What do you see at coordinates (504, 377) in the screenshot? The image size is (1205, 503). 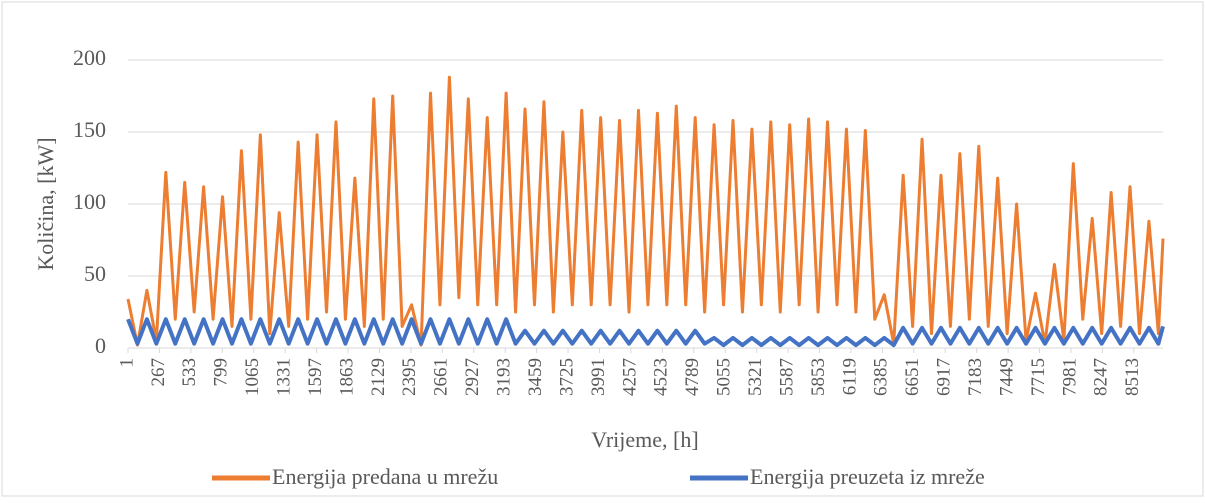 I see `x-tick-label: 3193` at bounding box center [504, 377].